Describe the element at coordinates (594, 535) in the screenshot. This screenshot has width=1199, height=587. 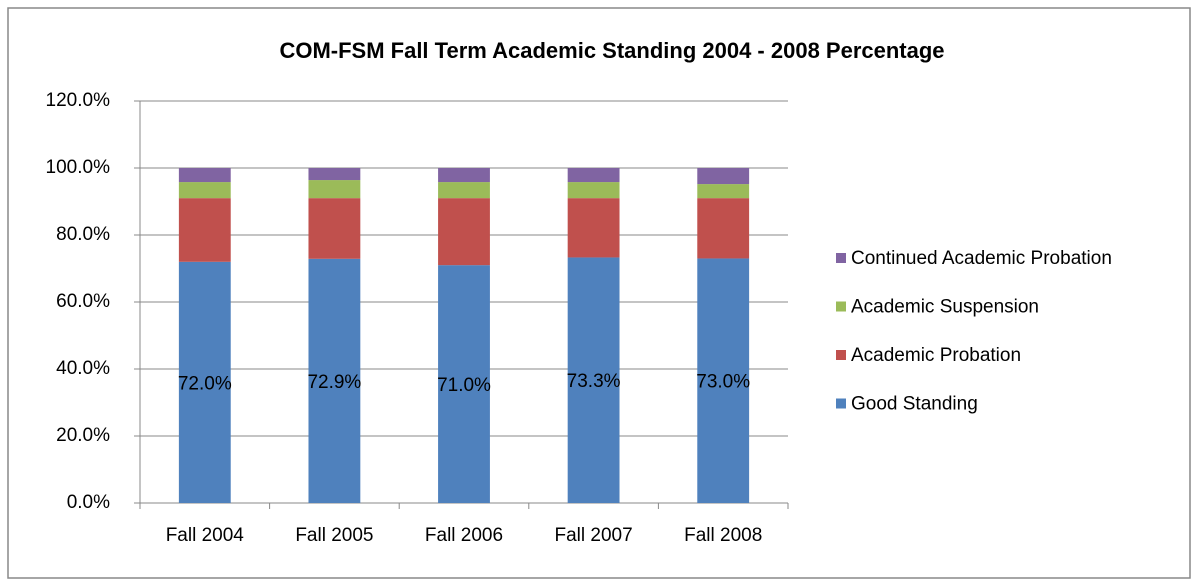
I see `x-tick-label: Fall 2007` at that location.